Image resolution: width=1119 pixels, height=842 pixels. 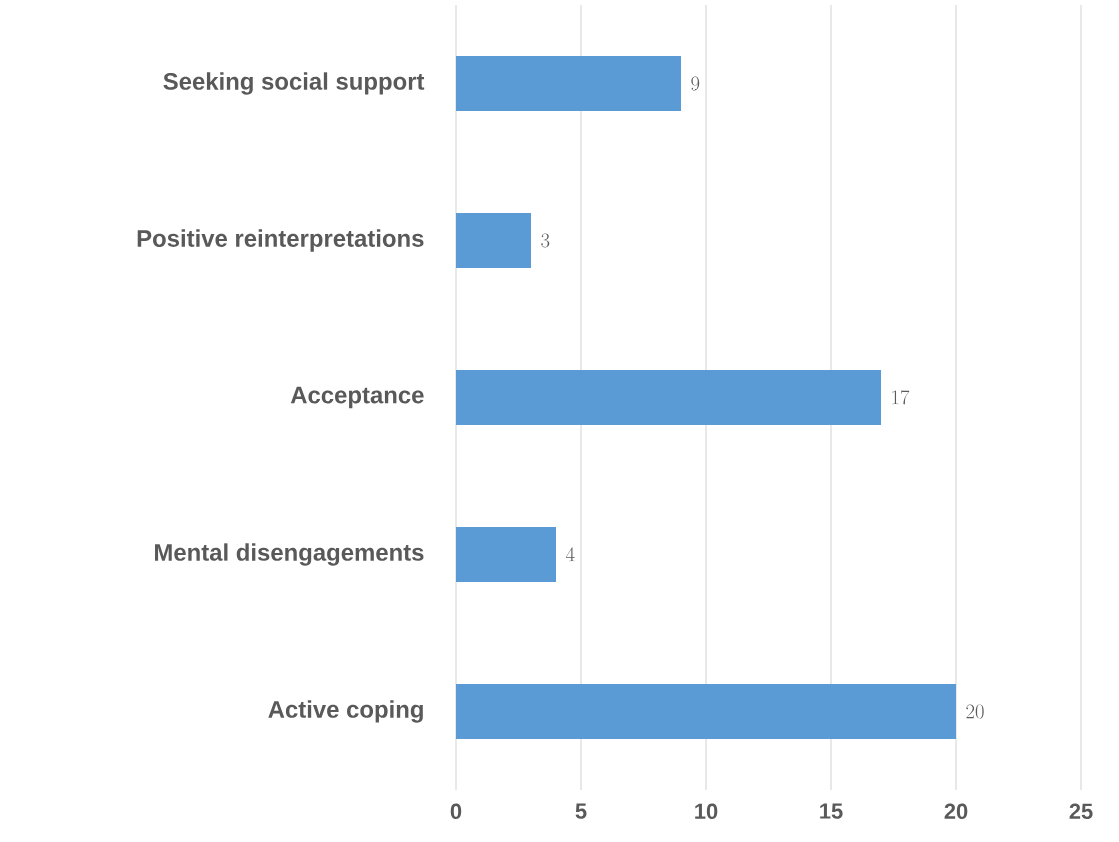 What do you see at coordinates (581, 811) in the screenshot?
I see `x-tick-label: 5` at bounding box center [581, 811].